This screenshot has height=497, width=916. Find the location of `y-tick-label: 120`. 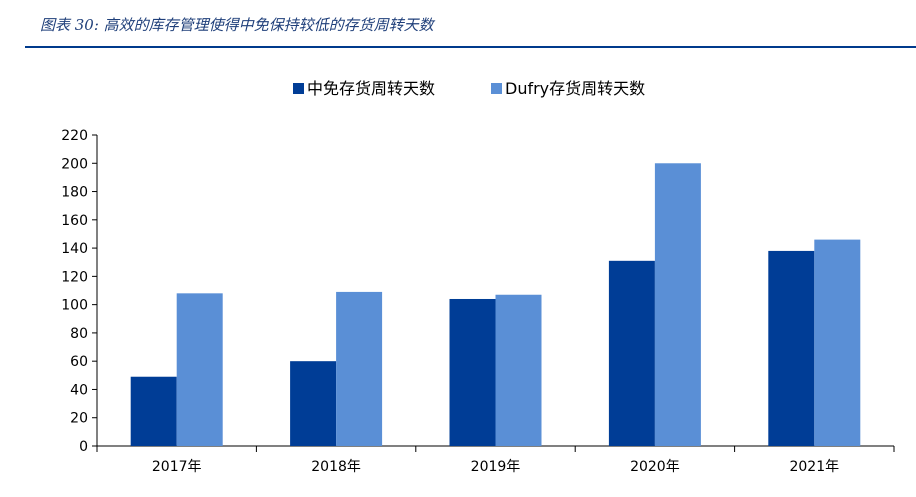

y-tick-label: 120 is located at coordinates (74, 277).